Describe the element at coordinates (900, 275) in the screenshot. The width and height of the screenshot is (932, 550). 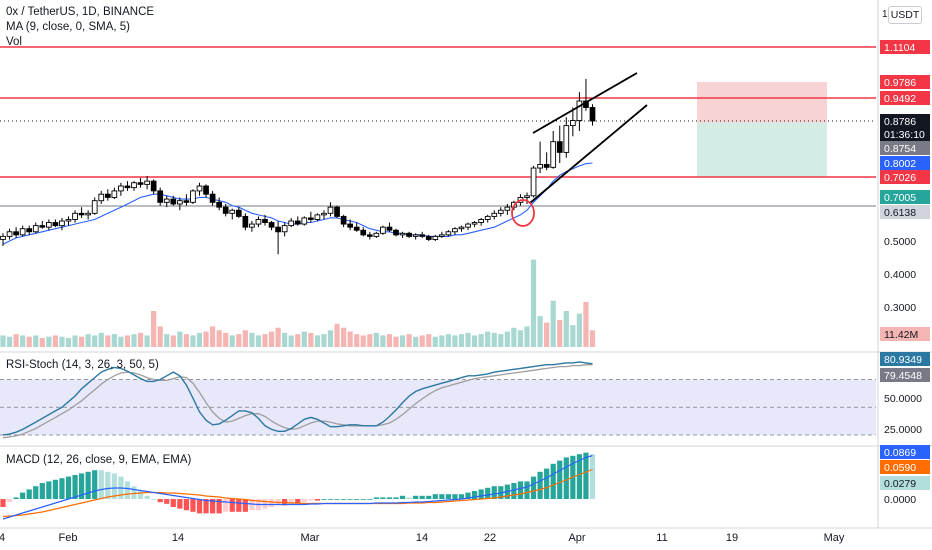
I see `price-tick: 0.4000` at that location.